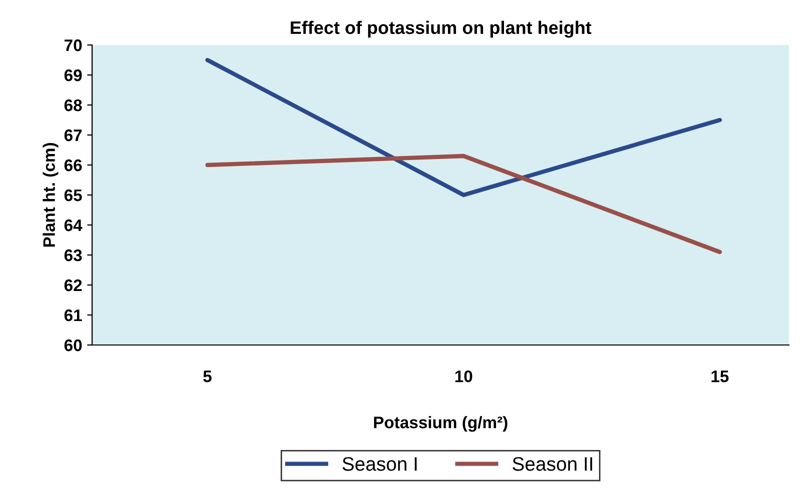 The image size is (801, 500). Describe the element at coordinates (73, 105) in the screenshot. I see `y-tick-label: 68` at that location.